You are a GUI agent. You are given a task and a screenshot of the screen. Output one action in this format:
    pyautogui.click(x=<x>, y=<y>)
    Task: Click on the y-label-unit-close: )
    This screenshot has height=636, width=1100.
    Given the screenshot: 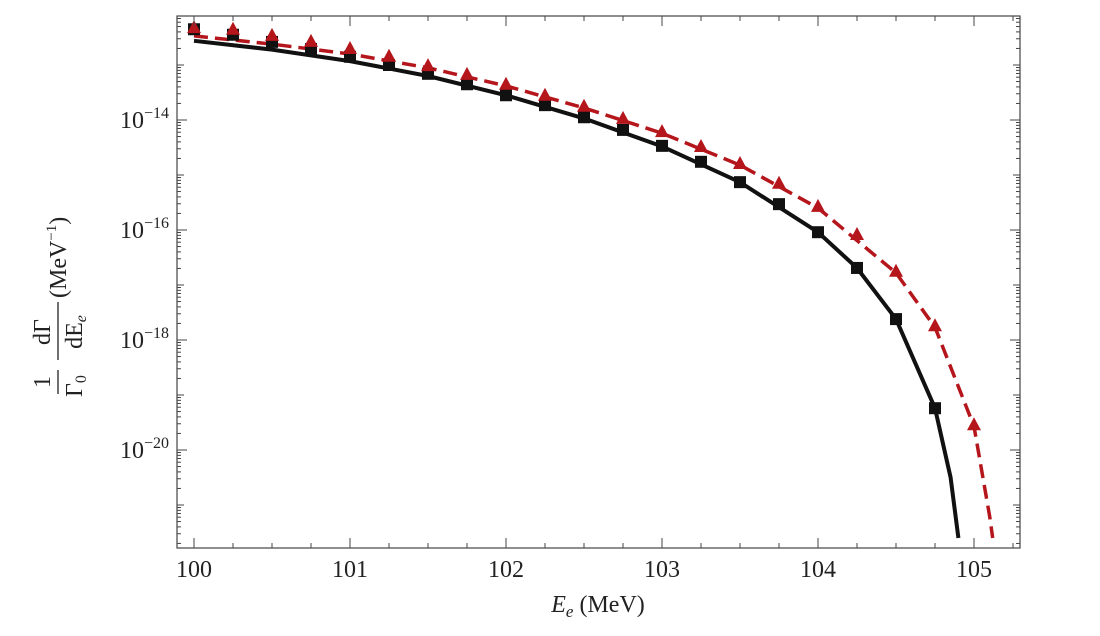 What is the action you would take?
    pyautogui.click(x=59, y=221)
    